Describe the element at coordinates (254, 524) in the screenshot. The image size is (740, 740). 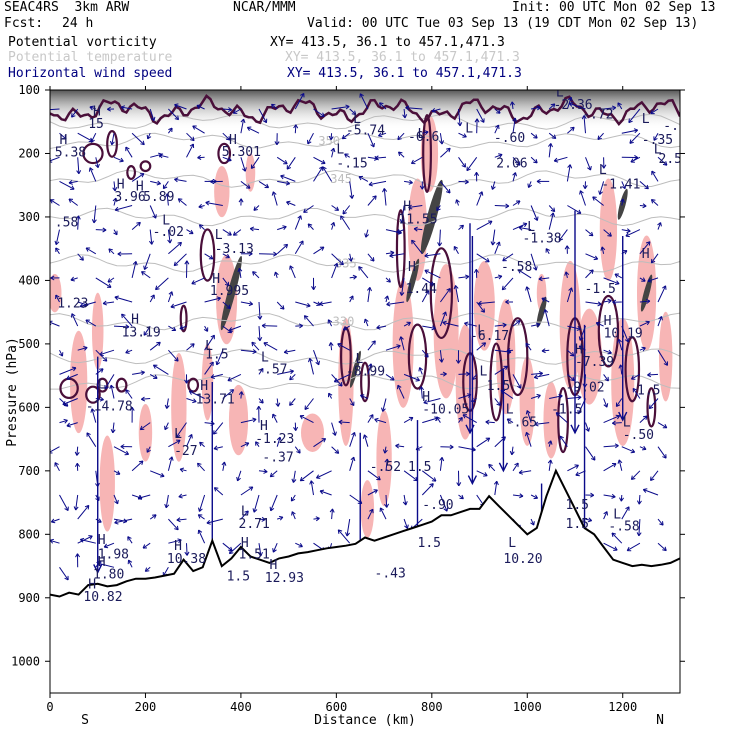
I see `pv-extremum-value: 2.71` at that location.